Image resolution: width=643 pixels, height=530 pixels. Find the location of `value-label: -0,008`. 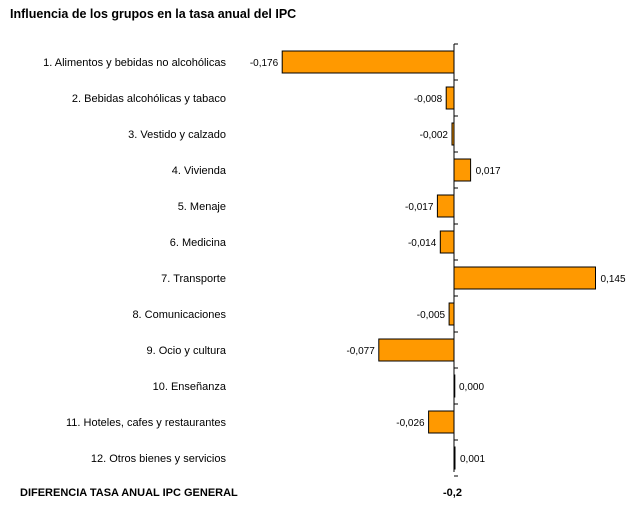

value-label: -0,008 is located at coordinates (428, 99).